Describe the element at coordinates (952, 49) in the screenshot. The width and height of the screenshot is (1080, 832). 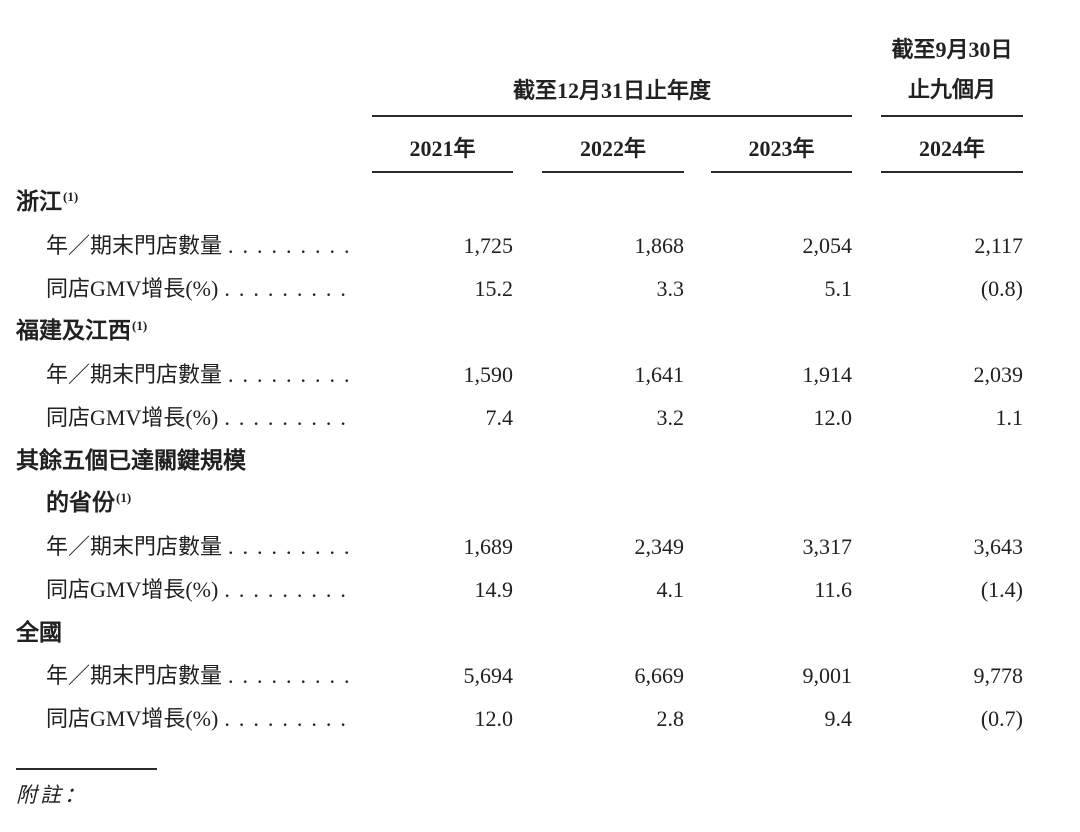
I see `nine-month-group-label-line1: 截至9月30日` at that location.